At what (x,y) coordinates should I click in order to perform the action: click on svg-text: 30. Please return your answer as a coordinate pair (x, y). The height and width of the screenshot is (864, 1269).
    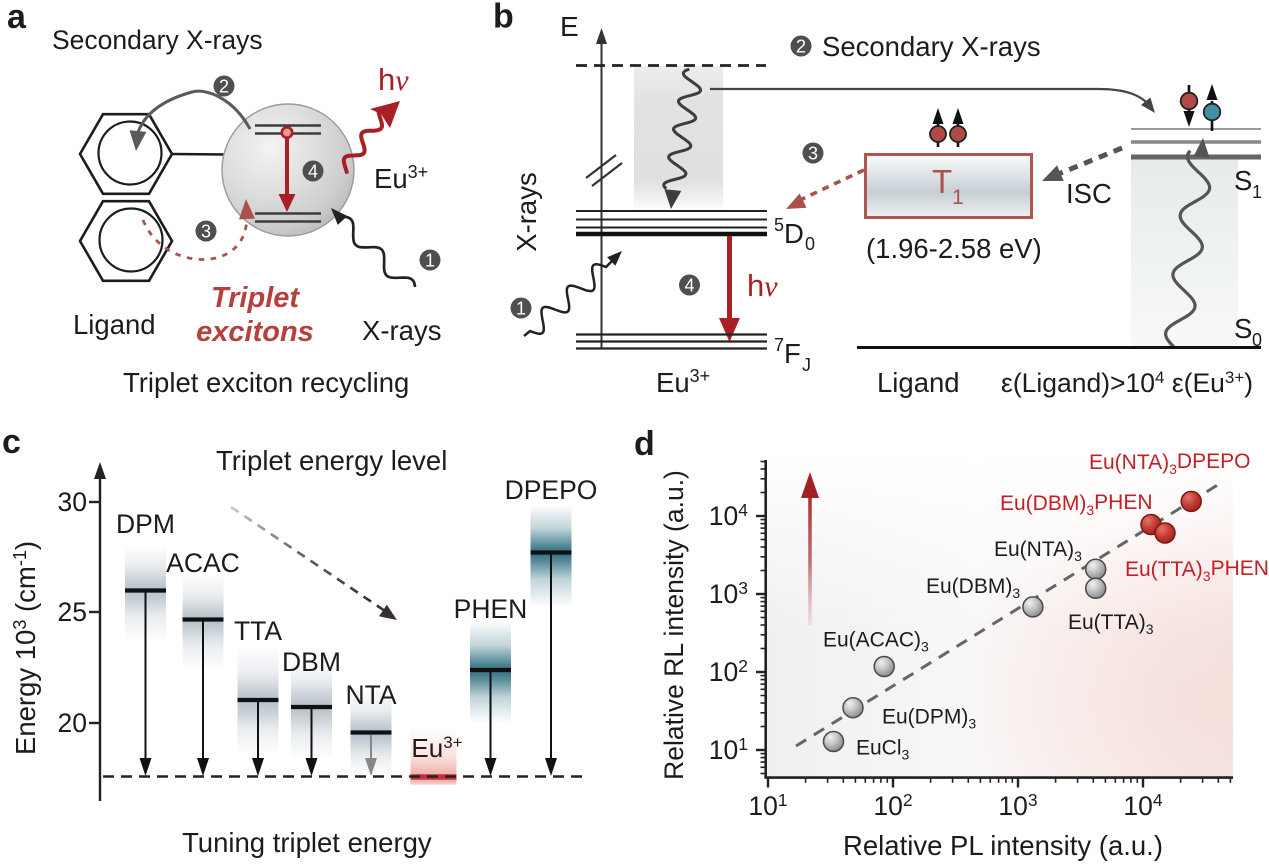
    Looking at the image, I should click on (72, 502).